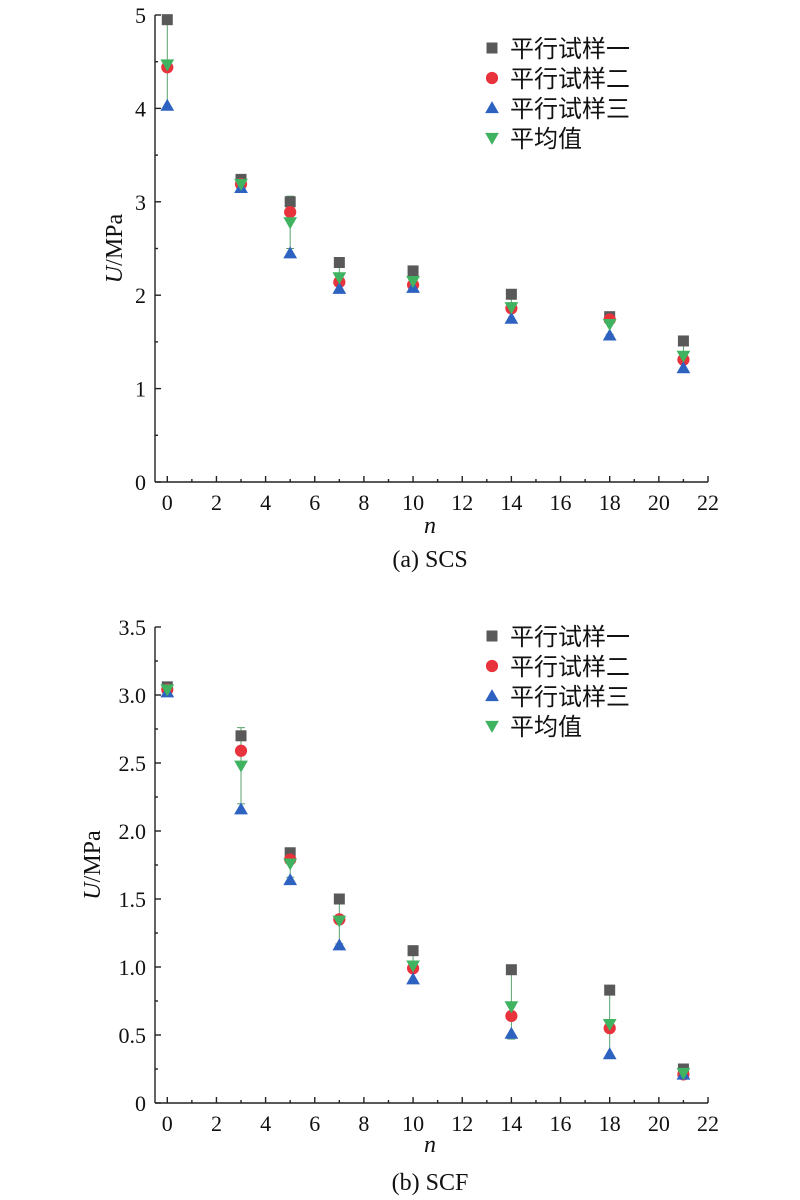  I want to click on y-tick-label: 5, so click(140, 15).